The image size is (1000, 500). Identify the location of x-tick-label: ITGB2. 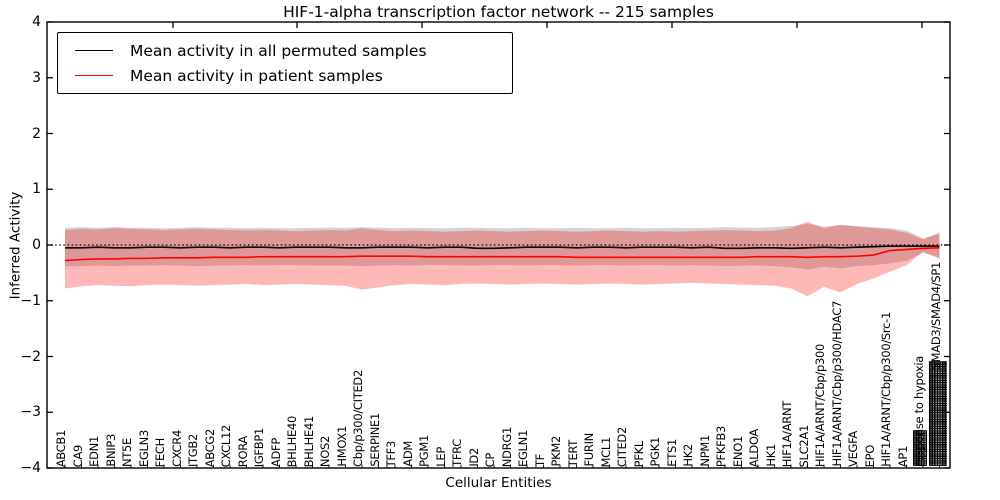
(193, 450).